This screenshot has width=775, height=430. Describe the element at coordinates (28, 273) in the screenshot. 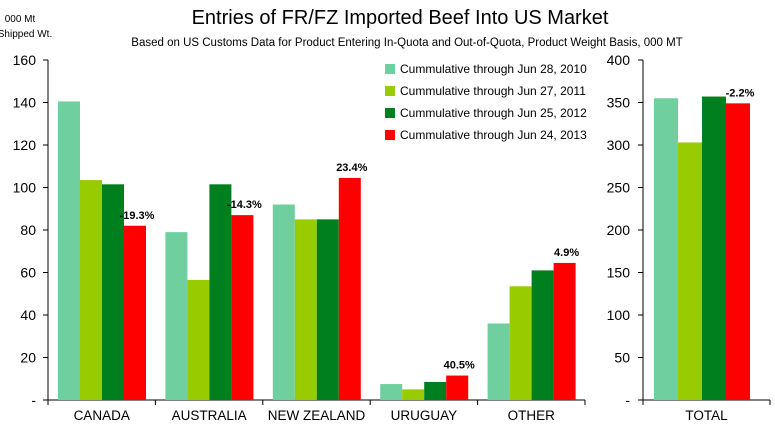

I see `y-tick-label: 60` at that location.